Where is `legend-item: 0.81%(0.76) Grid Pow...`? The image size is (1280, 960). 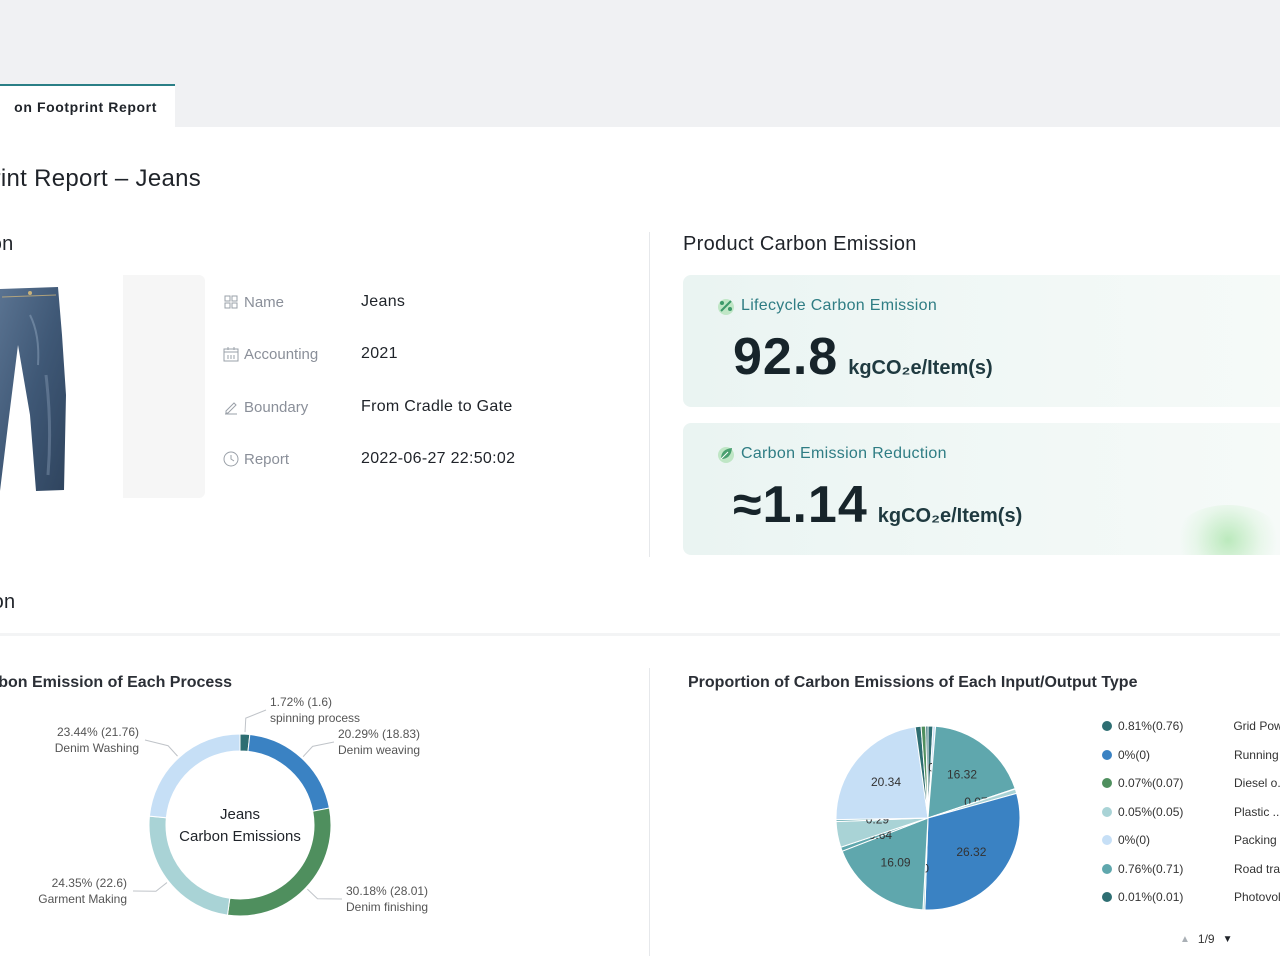
legend-item: 0.81%(0.76) Grid Pow... is located at coordinates (1191, 726).